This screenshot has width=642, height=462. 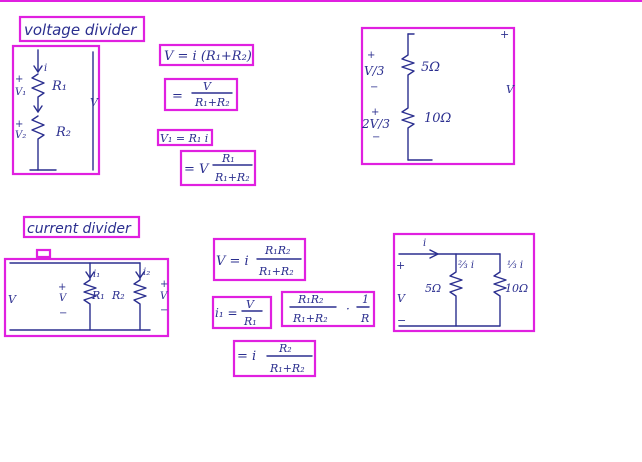 I want to click on example-i-label: i, so click(x=424, y=243).